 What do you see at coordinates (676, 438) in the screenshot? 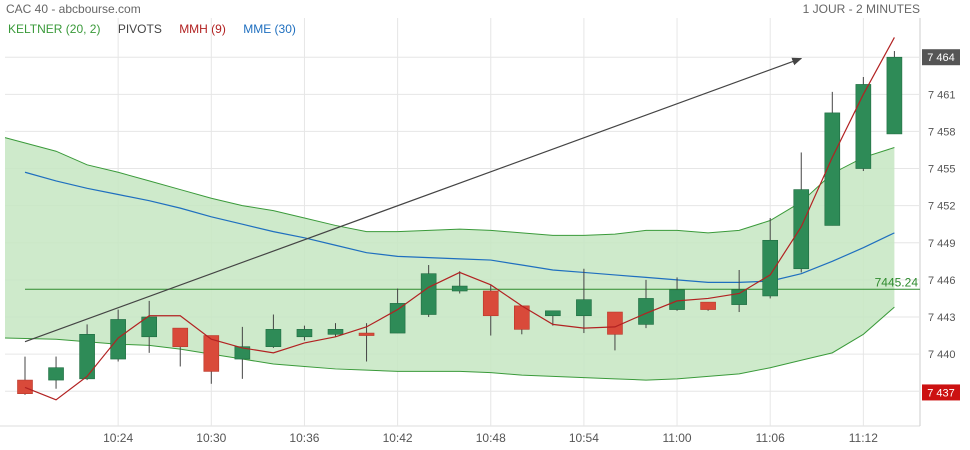
I see `x-tick-label: 11:00` at bounding box center [676, 438].